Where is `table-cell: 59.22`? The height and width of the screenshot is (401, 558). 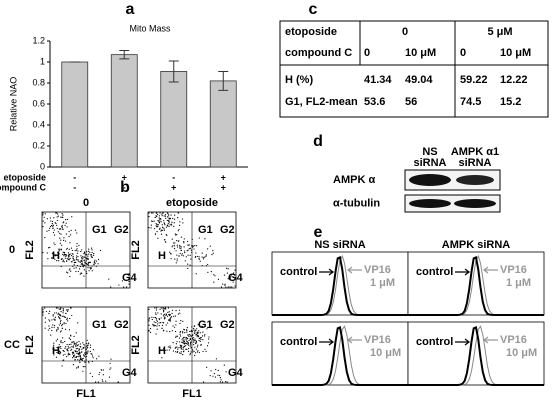 table-cell: 59.22 is located at coordinates (474, 80).